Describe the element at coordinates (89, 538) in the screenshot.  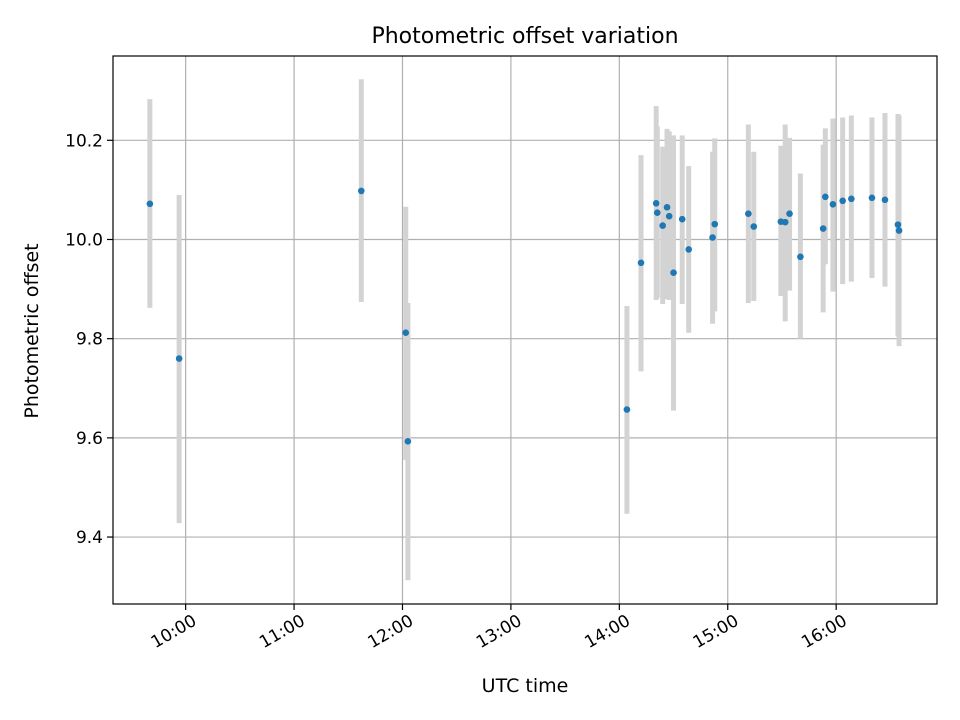
I see `y-tick-label: 9.4` at that location.